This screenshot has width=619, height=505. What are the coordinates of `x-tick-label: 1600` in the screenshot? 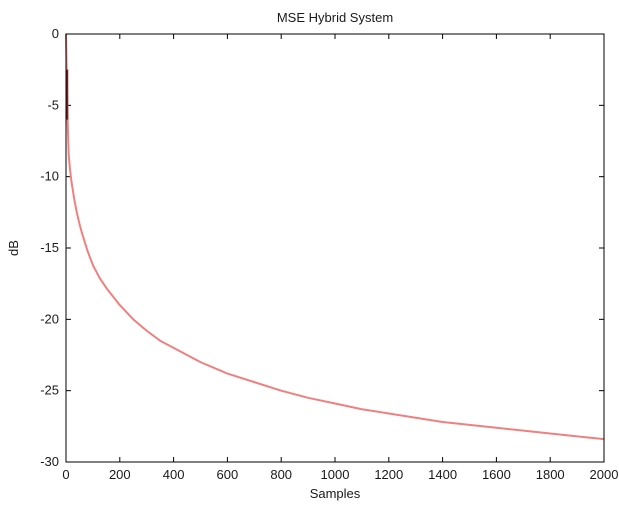 It's located at (496, 474).